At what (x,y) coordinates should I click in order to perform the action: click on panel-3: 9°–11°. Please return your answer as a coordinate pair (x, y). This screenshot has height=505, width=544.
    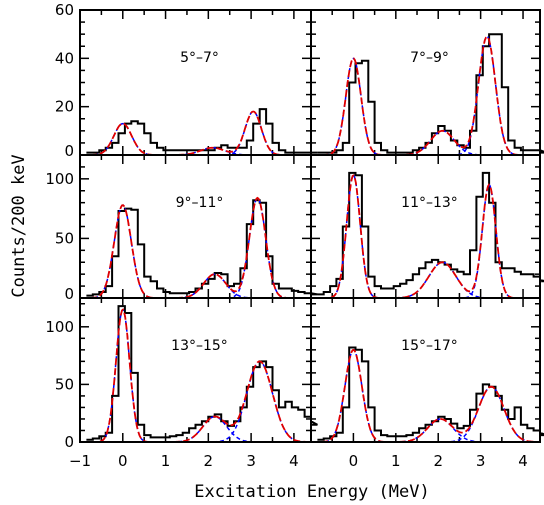
    Looking at the image, I should click on (198, 226).